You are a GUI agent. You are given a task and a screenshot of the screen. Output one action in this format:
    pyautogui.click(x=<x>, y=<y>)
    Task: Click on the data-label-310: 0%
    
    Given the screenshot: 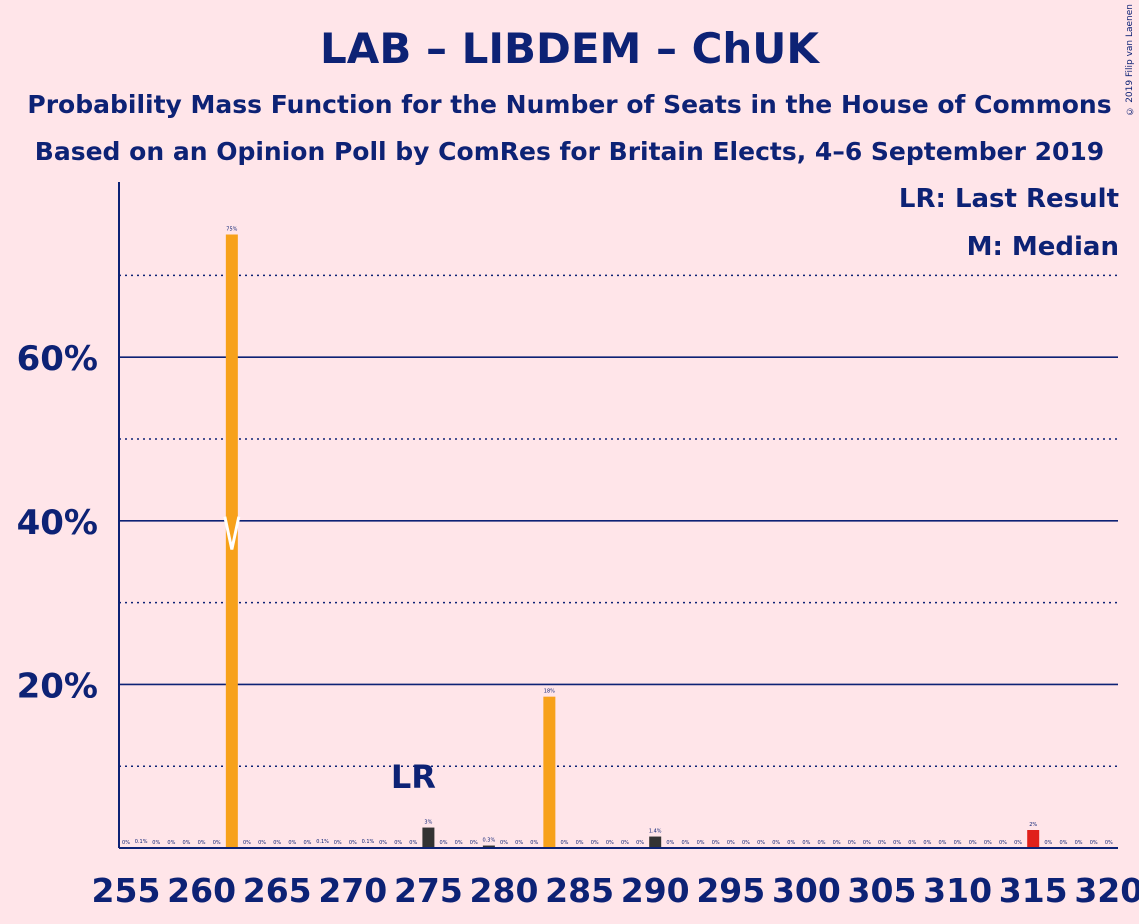 What is the action you would take?
    pyautogui.click(x=958, y=843)
    